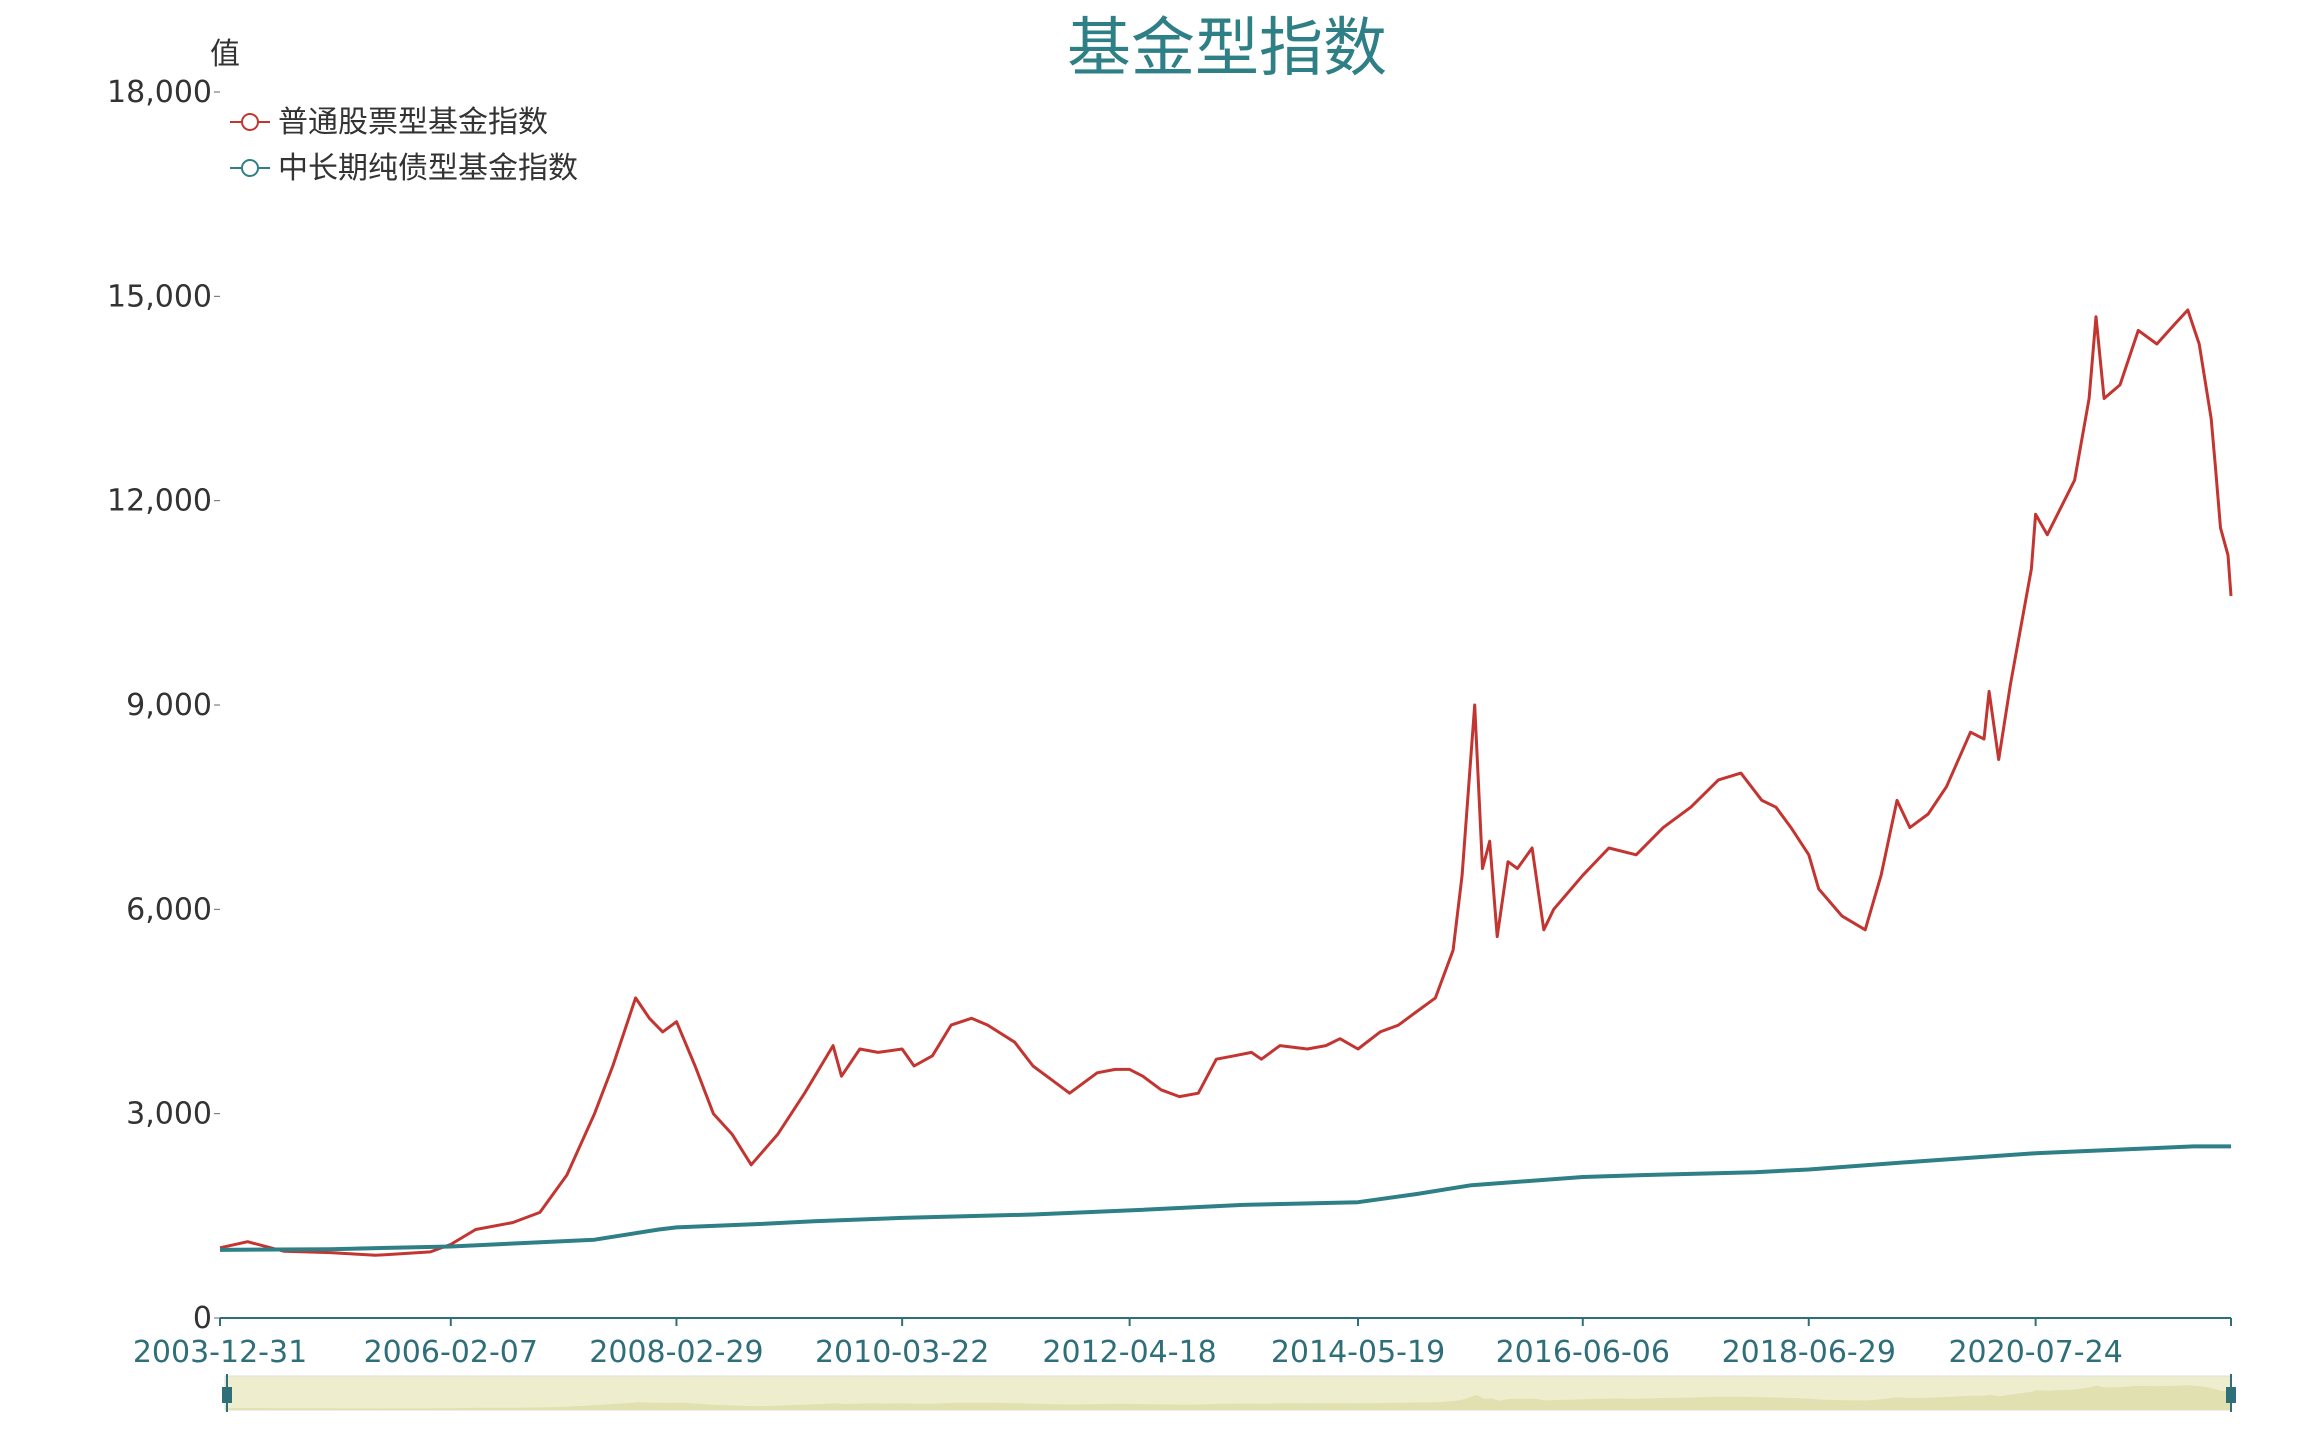 Image resolution: width=2322 pixels, height=1440 pixels. I want to click on x-tick-label: 2006-02-07, so click(451, 1352).